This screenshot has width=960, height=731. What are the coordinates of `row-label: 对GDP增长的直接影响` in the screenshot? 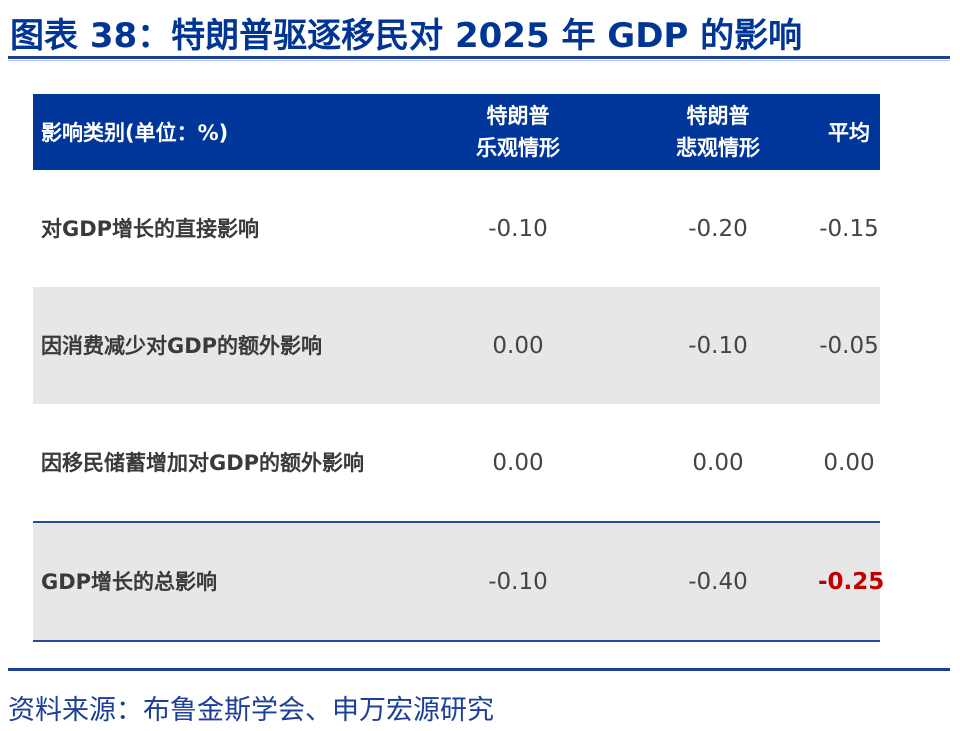 It's located at (150, 228).